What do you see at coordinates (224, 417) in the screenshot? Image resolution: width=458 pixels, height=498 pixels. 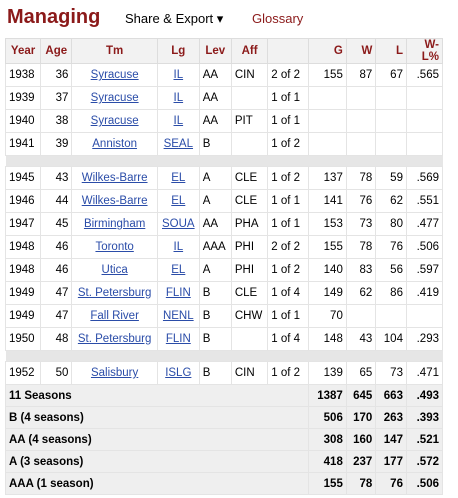 I see `summary-row: B (4 seasons) 506 170 263.393` at bounding box center [224, 417].